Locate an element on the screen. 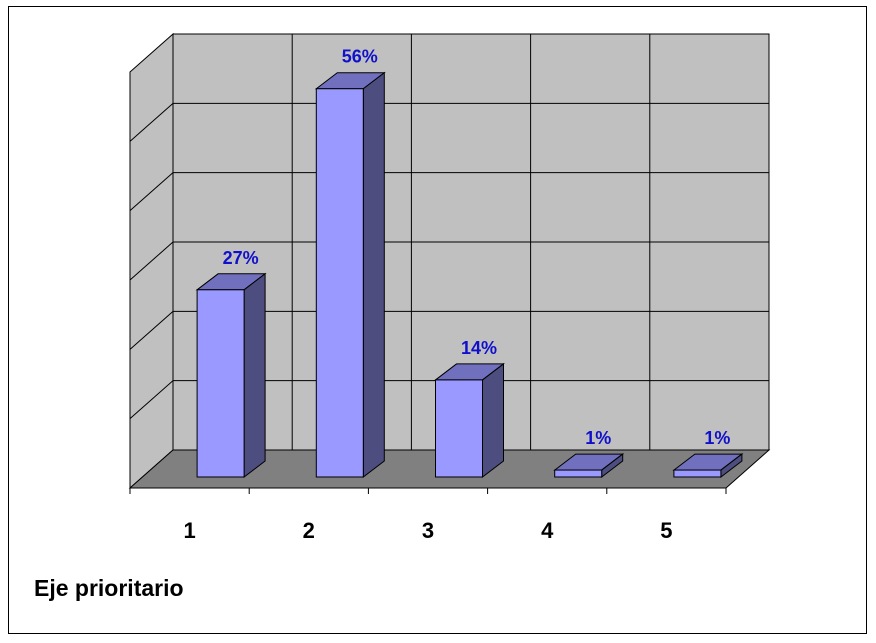 This screenshot has height=643, width=876. x-tick-label: 4 is located at coordinates (547, 530).